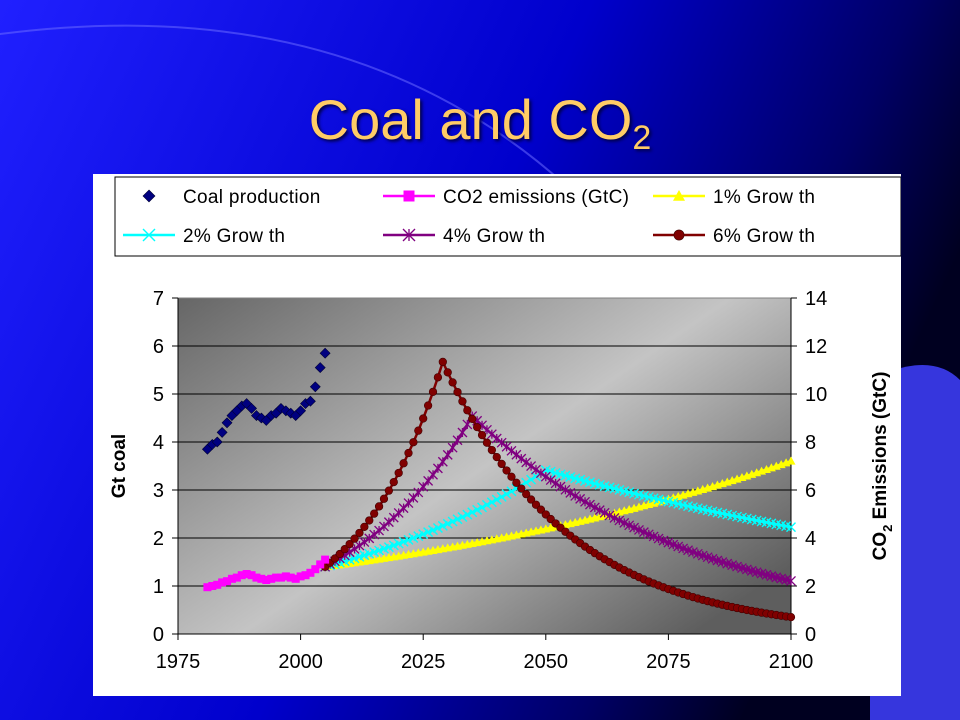  Describe the element at coordinates (158, 347) in the screenshot. I see `y-left-tick-label: 6` at that location.